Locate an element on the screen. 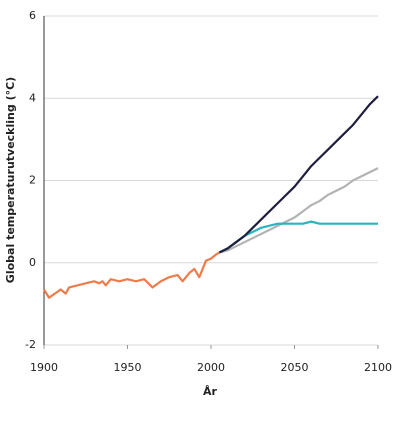 The height and width of the screenshot is (421, 401). x-axis-title: År is located at coordinates (210, 391).